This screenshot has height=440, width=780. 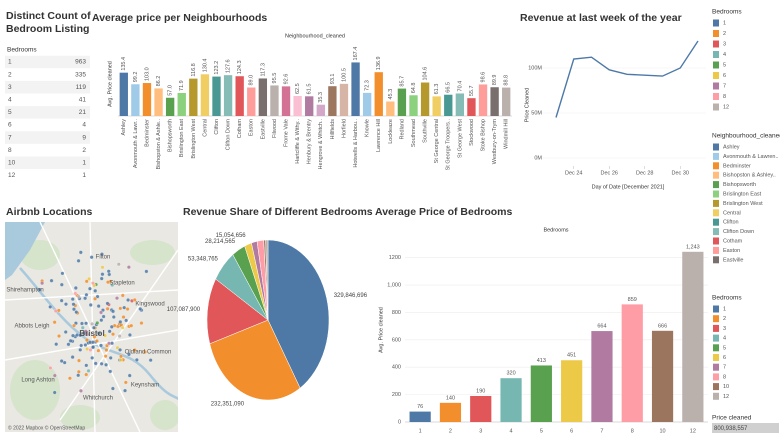 What do you see at coordinates (726, 387) in the screenshot?
I see `legend-label: 10` at bounding box center [726, 387].